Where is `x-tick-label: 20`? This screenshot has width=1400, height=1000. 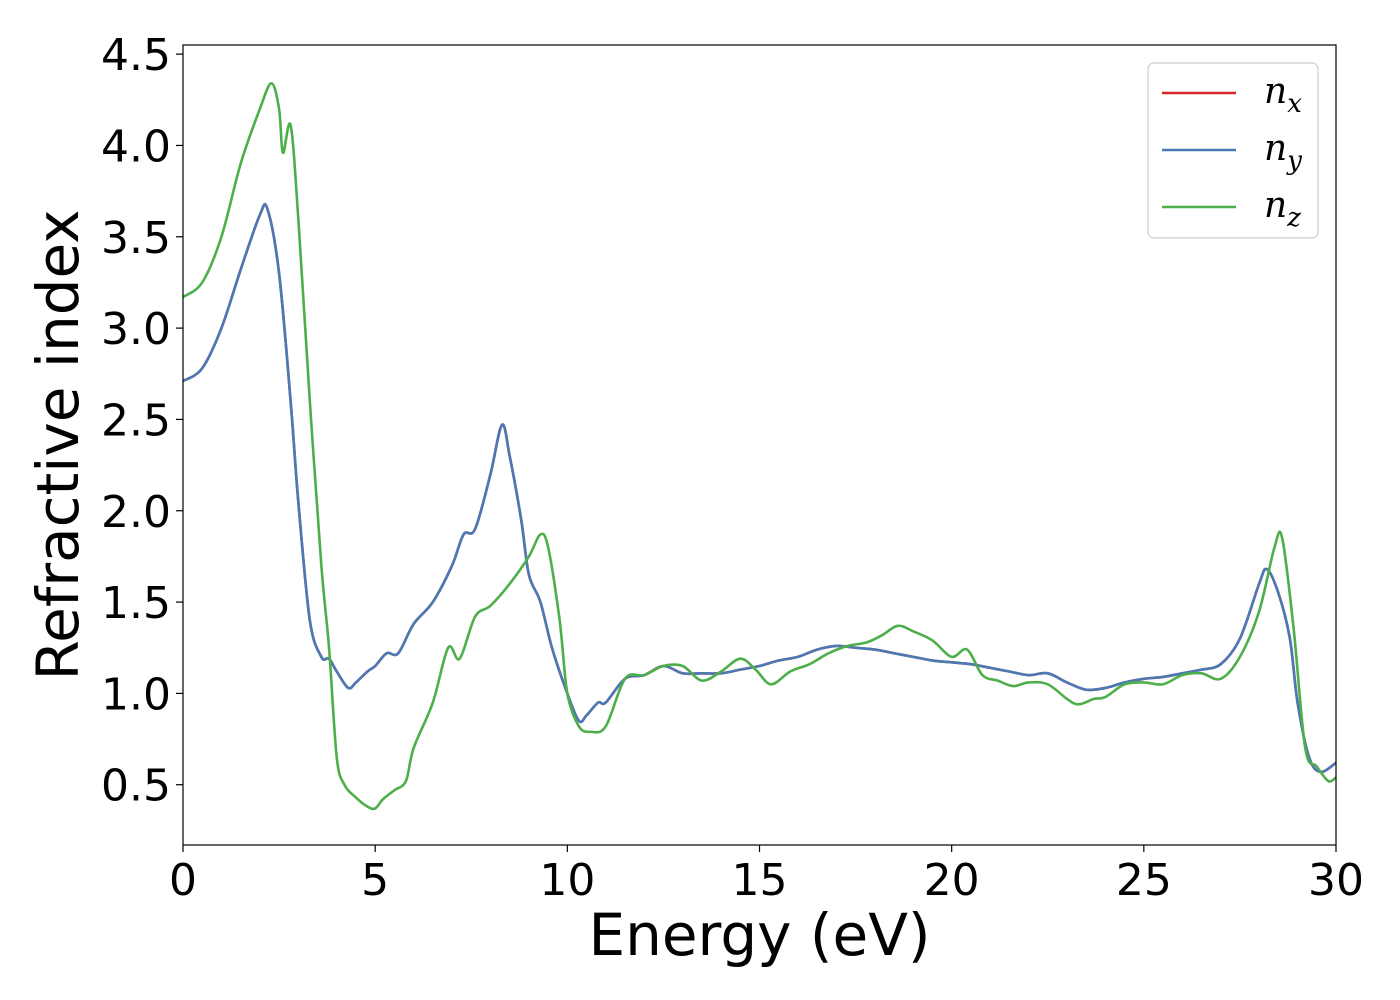 x-tick-label: 20 is located at coordinates (952, 880).